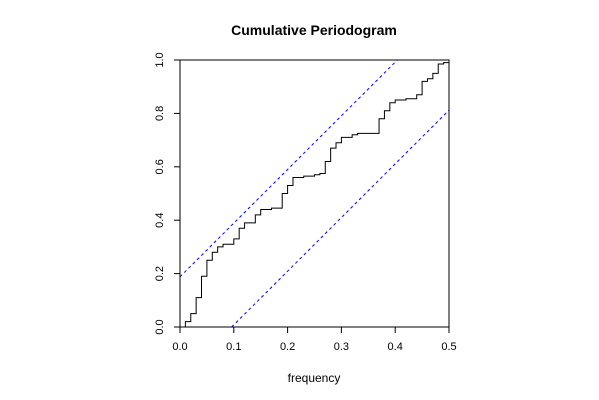  Describe the element at coordinates (160, 220) in the screenshot. I see `y-tick-label: 0.4` at that location.